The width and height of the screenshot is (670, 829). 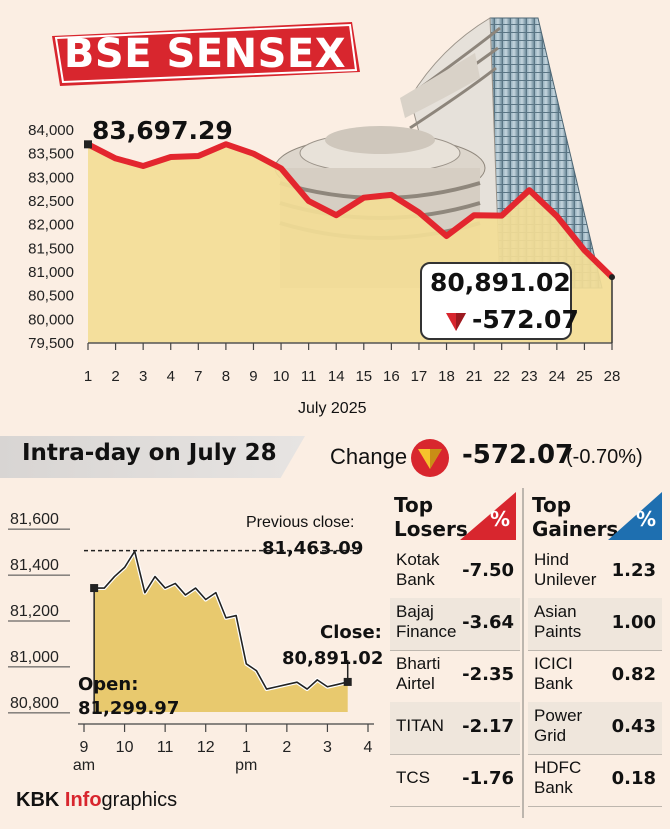 What do you see at coordinates (558, 767) in the screenshot?
I see `stock-name-line1: HDFC` at bounding box center [558, 767].